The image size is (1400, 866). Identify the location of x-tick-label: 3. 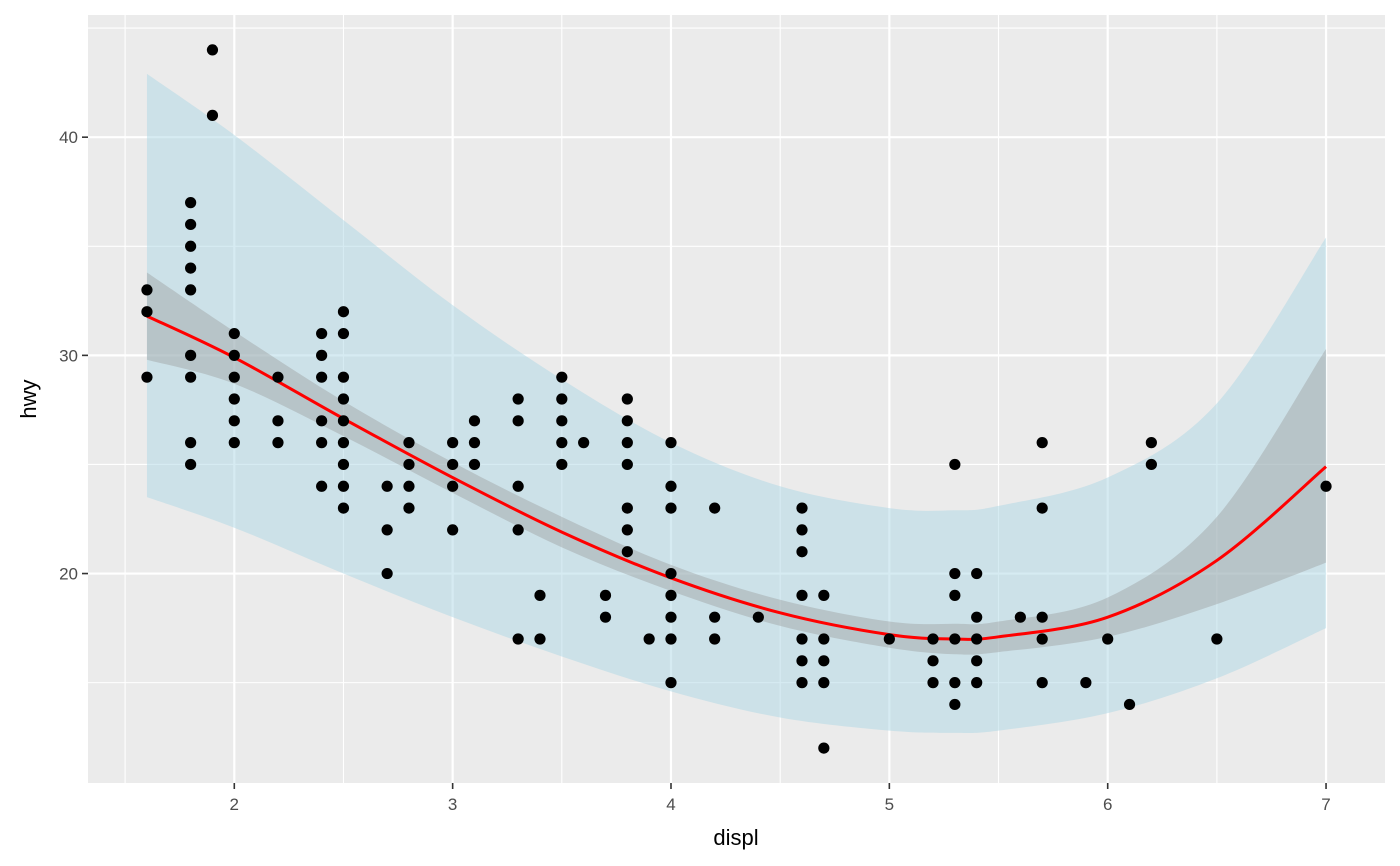
(452, 804).